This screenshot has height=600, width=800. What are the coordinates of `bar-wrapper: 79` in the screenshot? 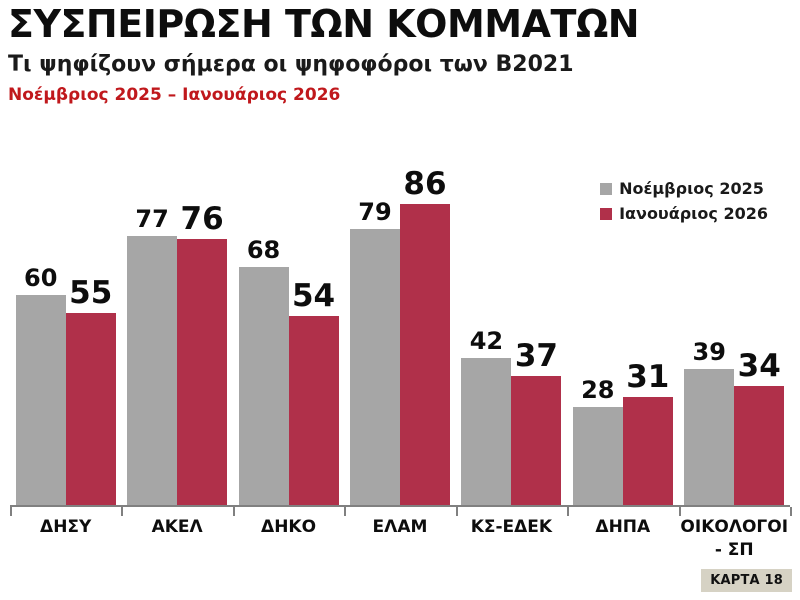 It's located at (374, 352).